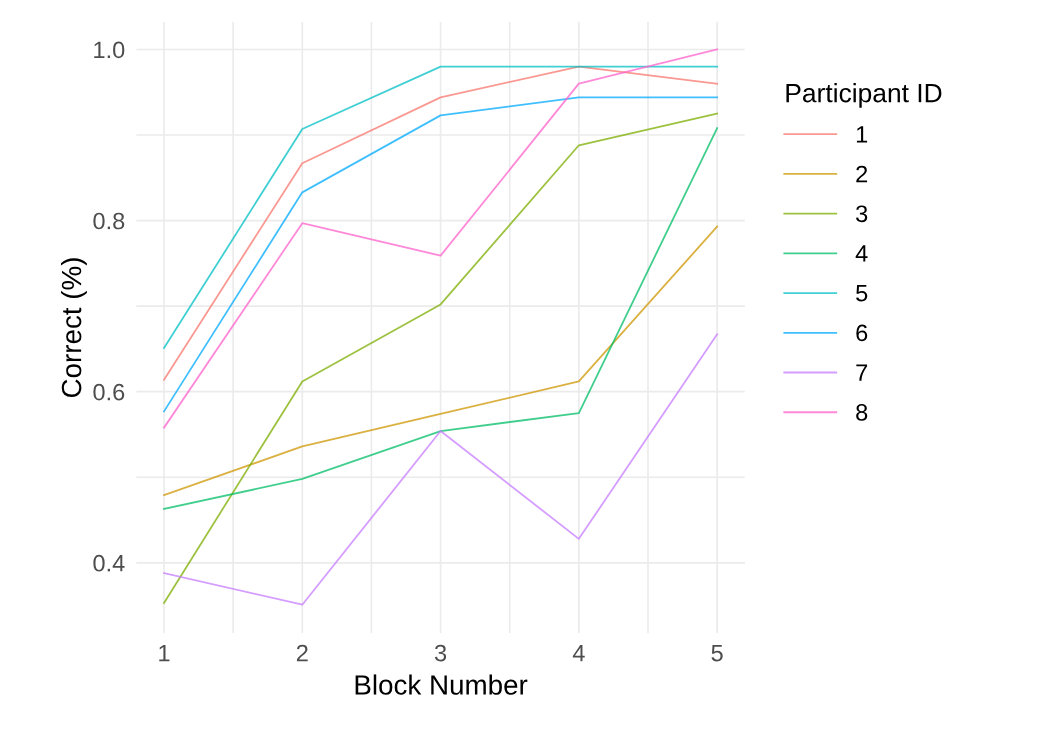  Describe the element at coordinates (109, 392) in the screenshot. I see `y-tick-label: 0.6` at that location.